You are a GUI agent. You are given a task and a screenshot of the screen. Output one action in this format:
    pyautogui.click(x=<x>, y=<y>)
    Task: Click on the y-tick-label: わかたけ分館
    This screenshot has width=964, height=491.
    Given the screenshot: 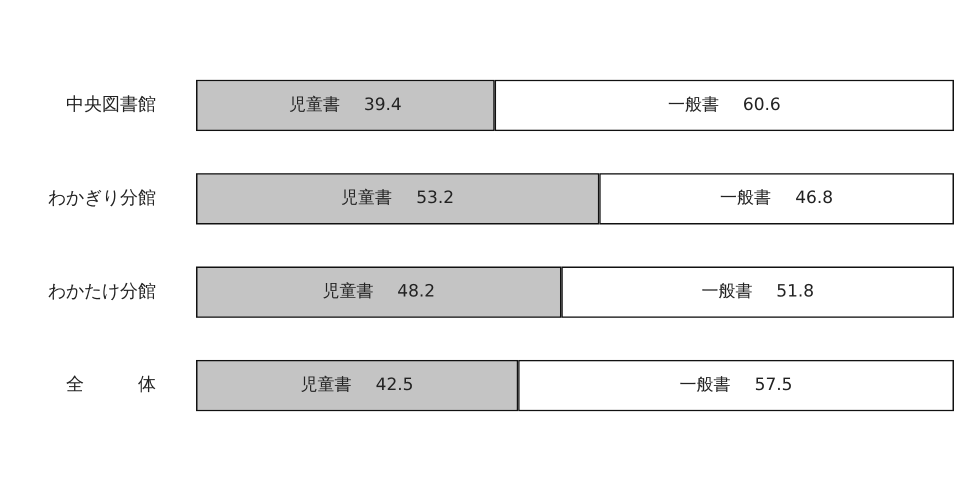 What is the action you would take?
    pyautogui.click(x=102, y=291)
    